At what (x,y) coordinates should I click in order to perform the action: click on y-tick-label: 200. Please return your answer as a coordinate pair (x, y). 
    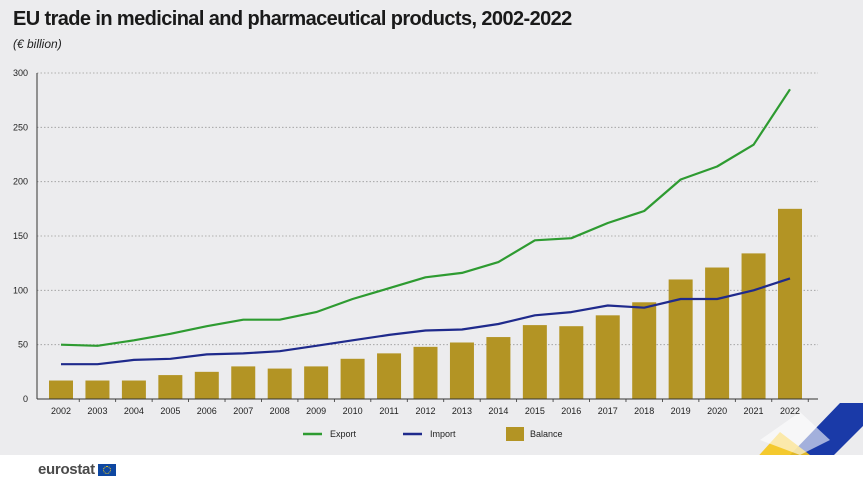
    Looking at the image, I should click on (20, 182).